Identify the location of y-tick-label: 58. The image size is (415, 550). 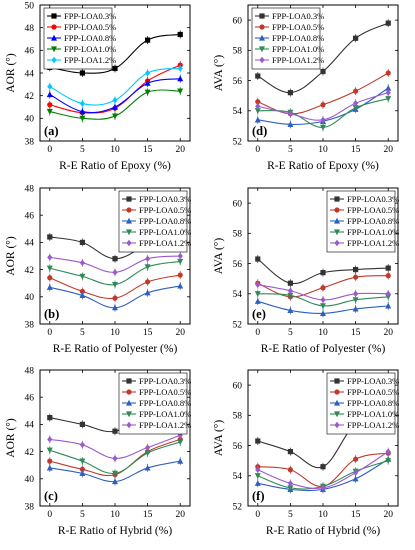
(238, 235).